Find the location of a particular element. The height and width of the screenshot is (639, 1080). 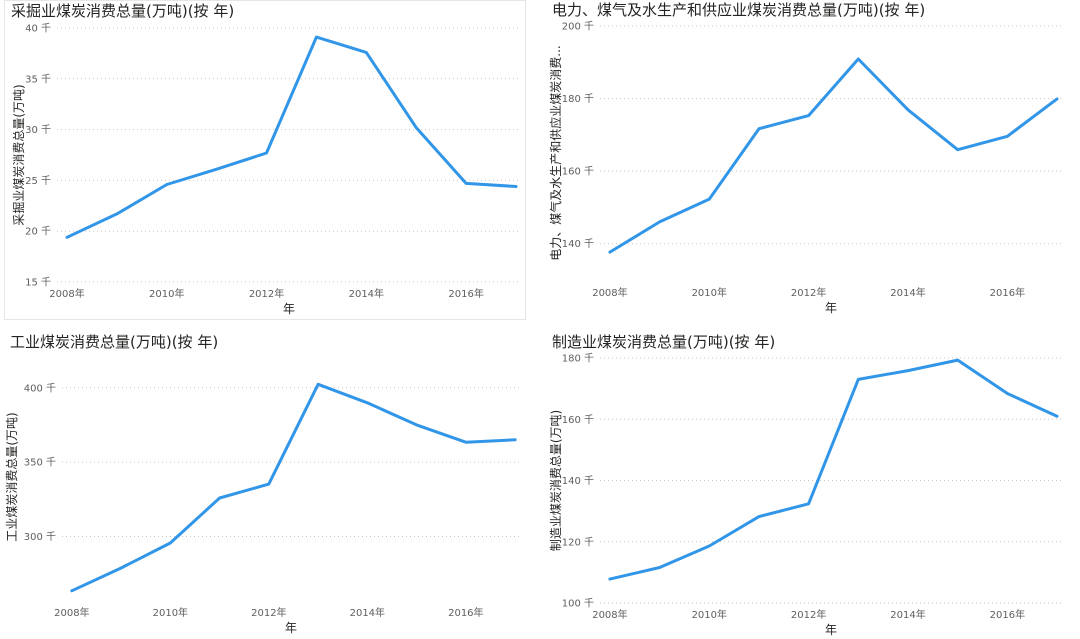

y-tick-label: 25 千 is located at coordinates (38, 181).